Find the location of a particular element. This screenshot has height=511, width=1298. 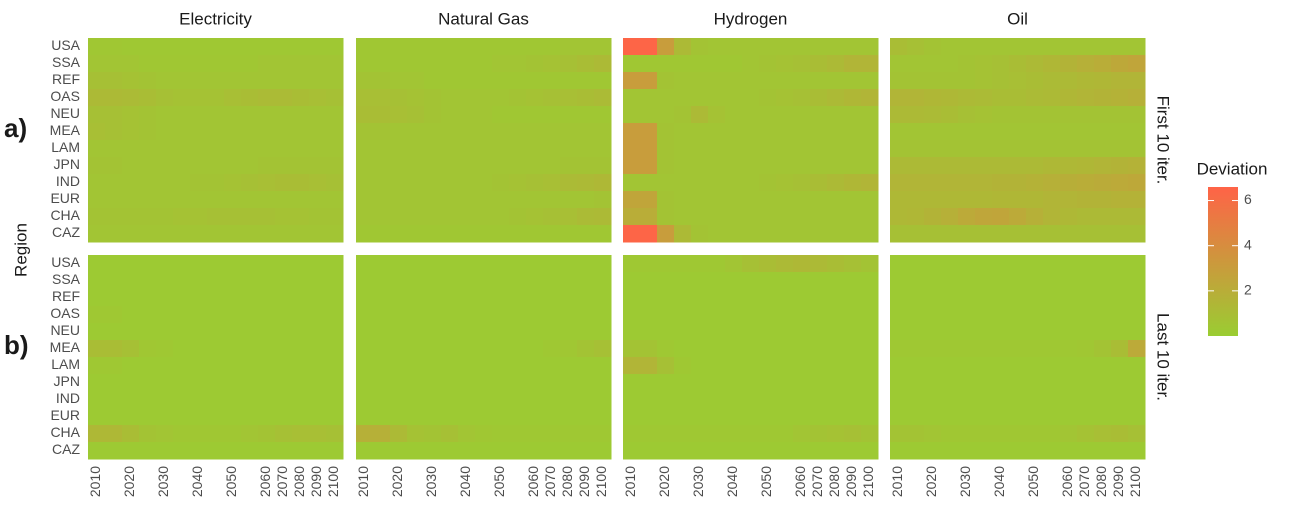

x-tick-label: 2070 is located at coordinates (817, 481).